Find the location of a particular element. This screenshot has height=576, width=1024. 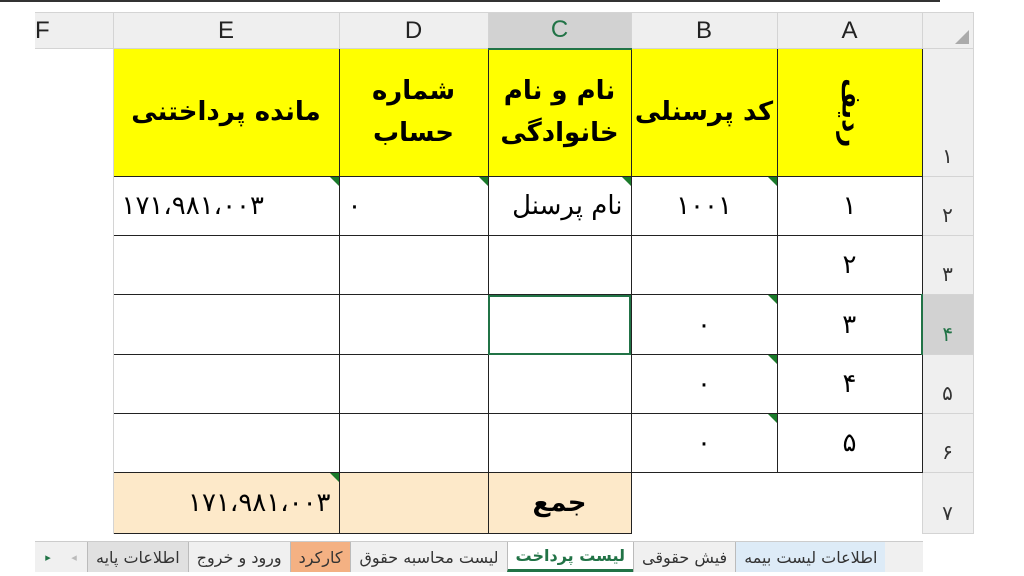

scroll-left-icon: ◂ is located at coordinates (74, 557).